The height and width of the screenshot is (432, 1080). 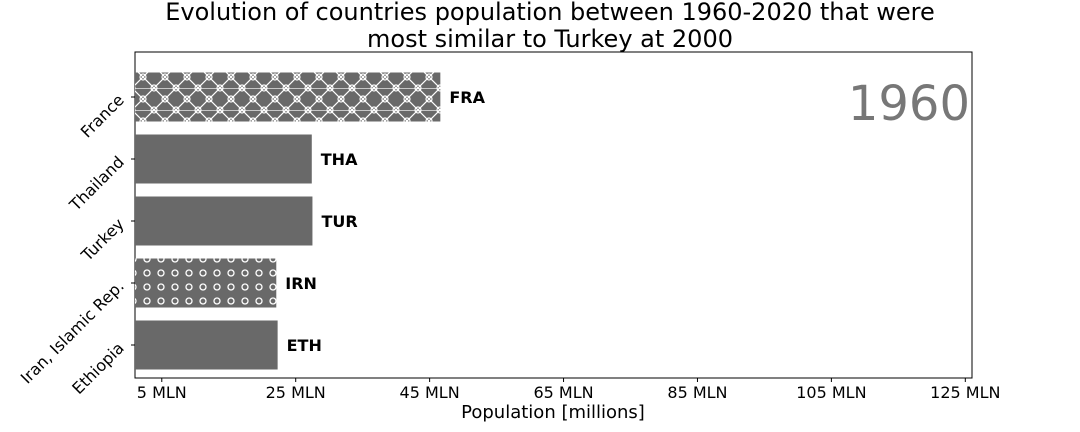 What do you see at coordinates (288, 97) in the screenshot?
I see `bar-fra` at bounding box center [288, 97].